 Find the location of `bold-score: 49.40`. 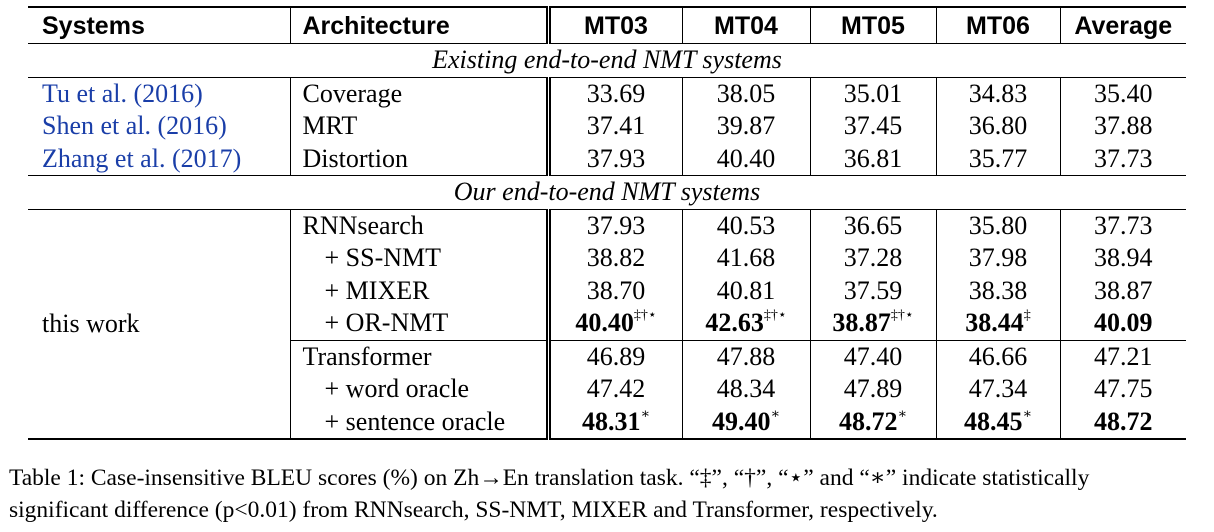

bold-score: 49.40 is located at coordinates (741, 421).